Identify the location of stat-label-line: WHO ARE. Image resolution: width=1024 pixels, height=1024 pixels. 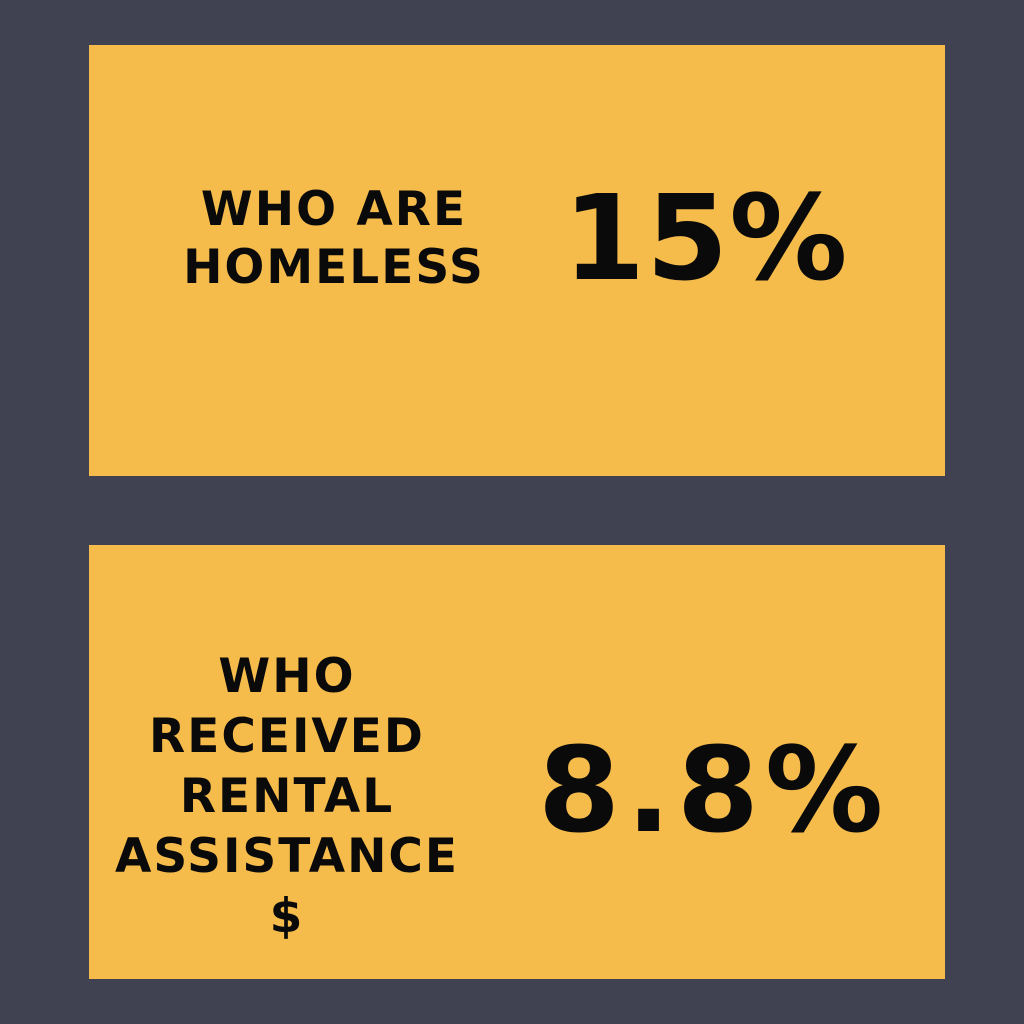
(334, 209).